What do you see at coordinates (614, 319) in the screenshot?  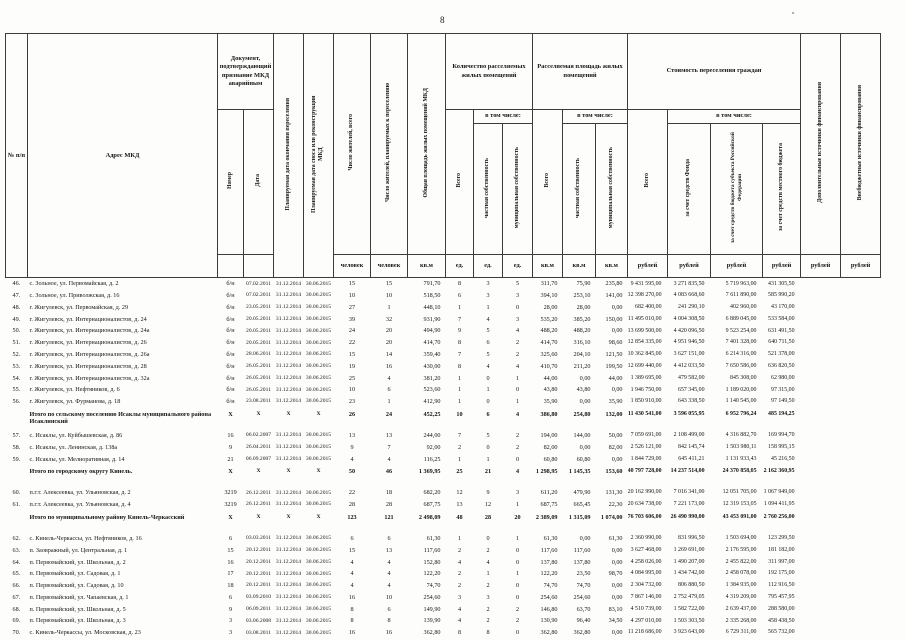 I see `resettled-area-municipal-cell: 150,00` at bounding box center [614, 319].